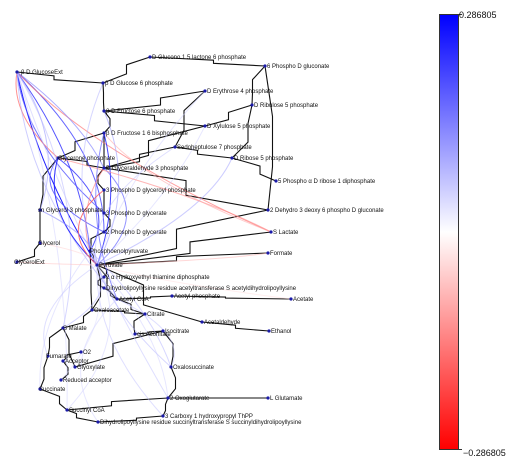  What do you see at coordinates (209, 417) in the screenshot?
I see `node-3c1htpp-label: 3 Carboxy 1 hydroxypropyl ThPP` at bounding box center [209, 417].